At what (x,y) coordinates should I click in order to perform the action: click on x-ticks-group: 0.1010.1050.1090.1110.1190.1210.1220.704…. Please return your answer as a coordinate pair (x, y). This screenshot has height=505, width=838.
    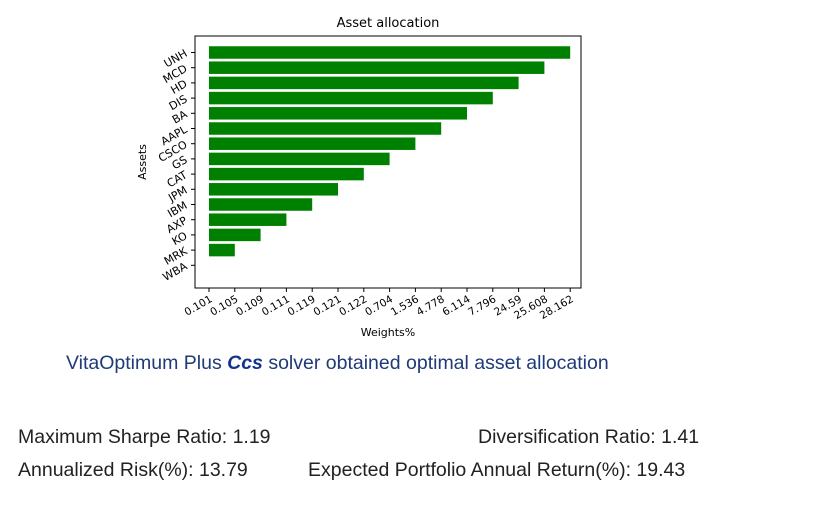
    Looking at the image, I should click on (379, 305).